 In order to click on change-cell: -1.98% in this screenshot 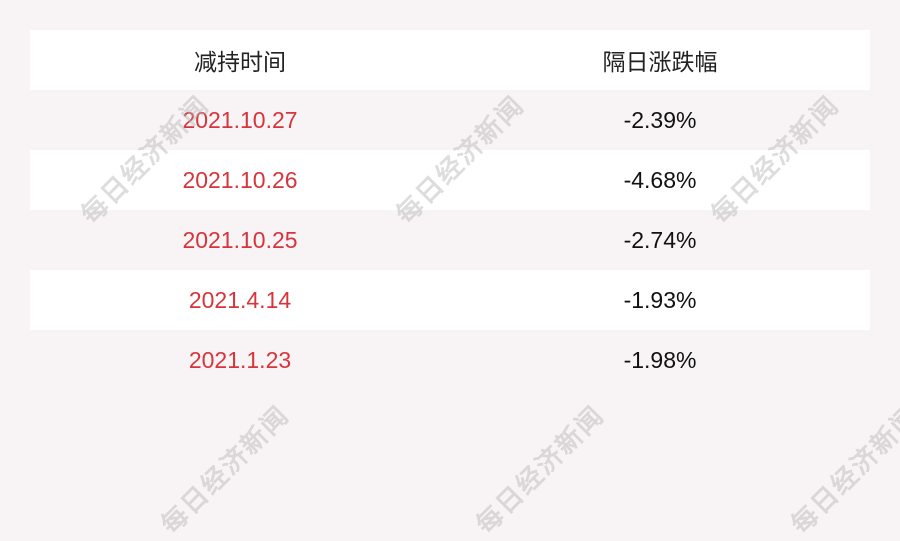, I will do `click(660, 359)`.